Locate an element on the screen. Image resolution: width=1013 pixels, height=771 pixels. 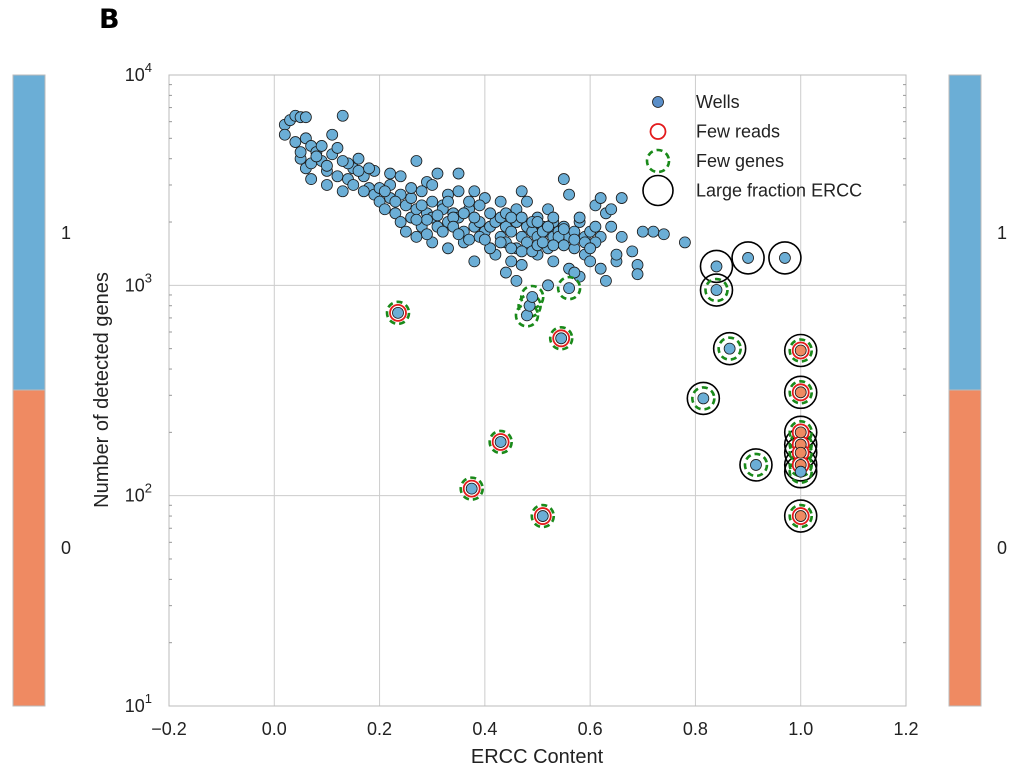
panel-label: B is located at coordinates (109, 19).